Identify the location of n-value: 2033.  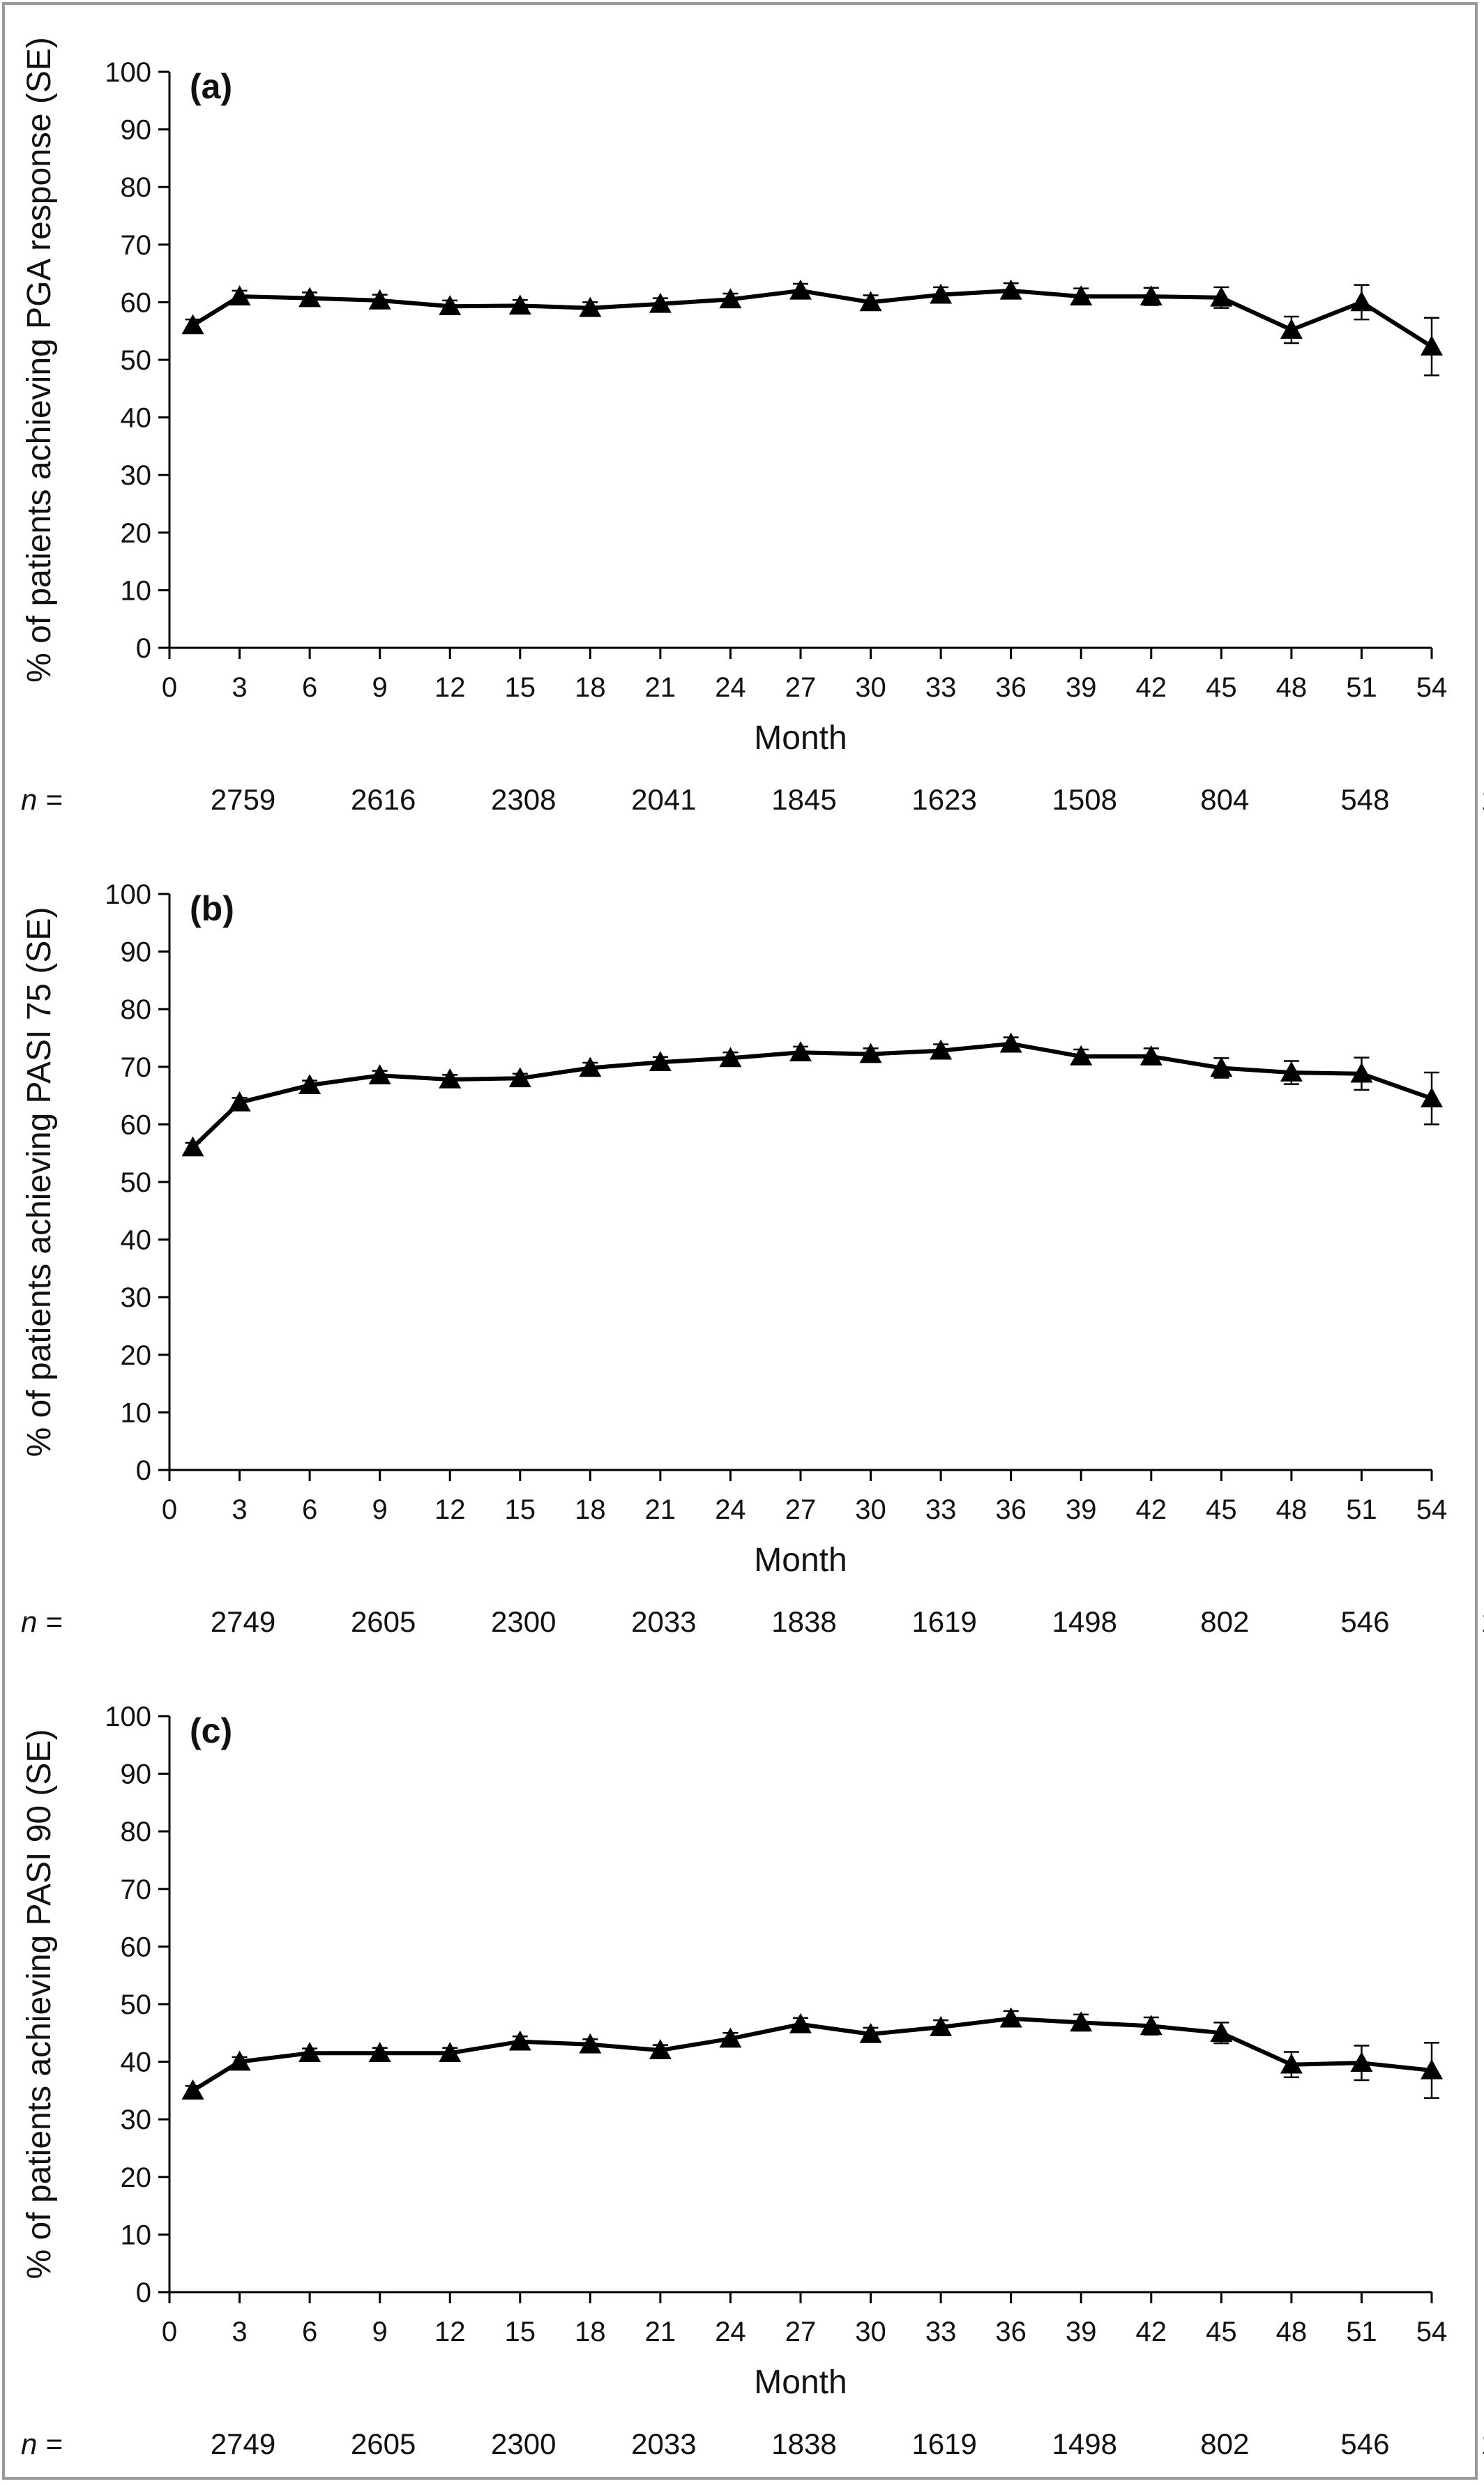
(663, 1621).